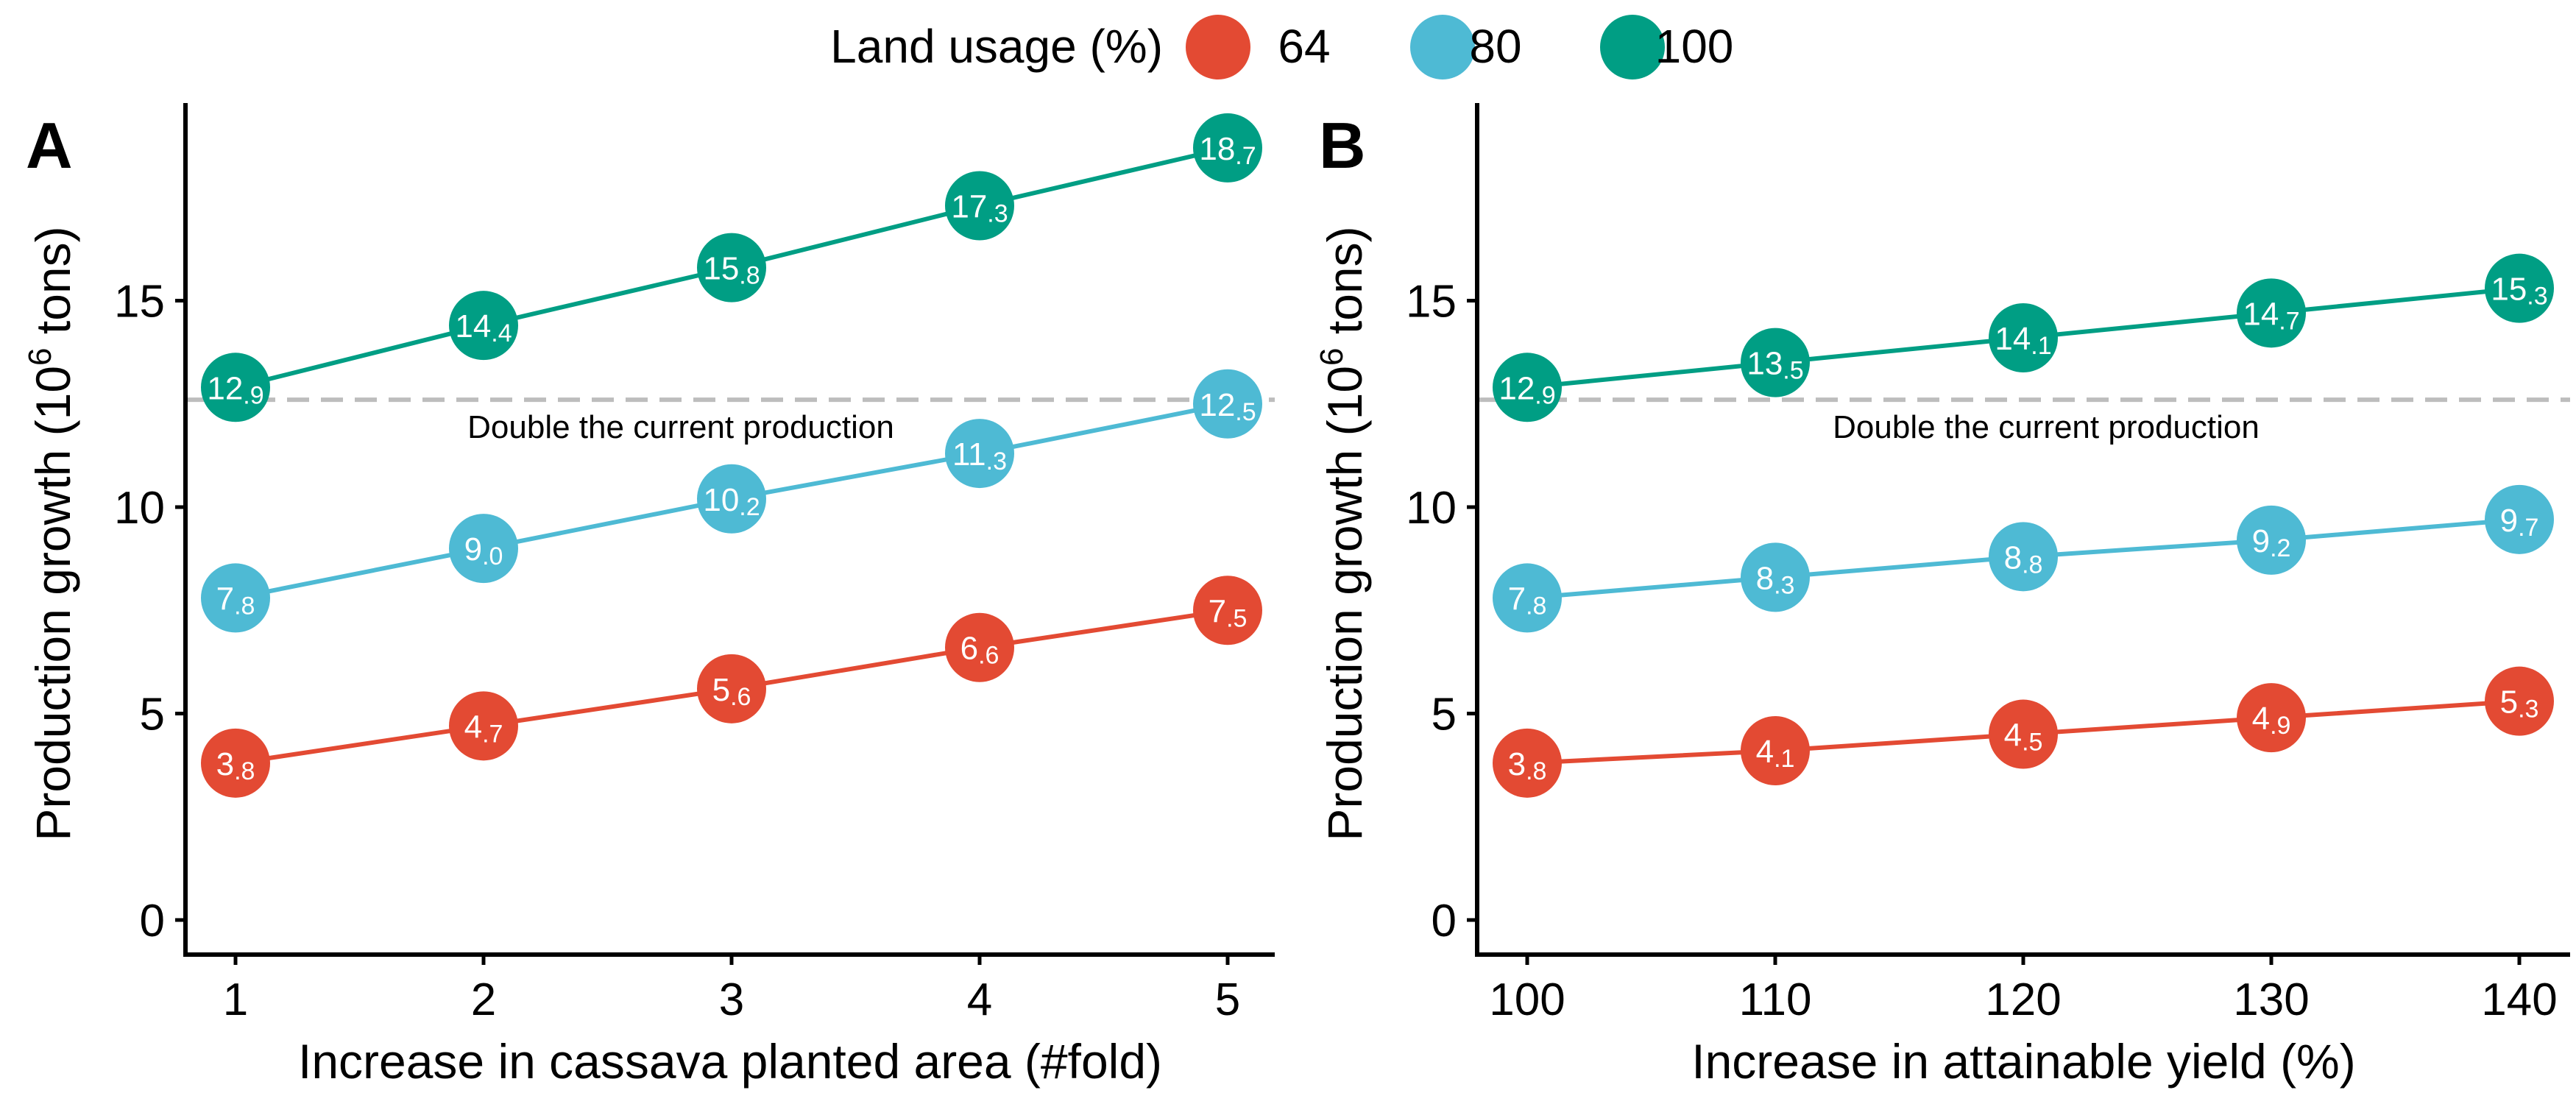  I want to click on data-label-100-a: 14.4, so click(483, 327).